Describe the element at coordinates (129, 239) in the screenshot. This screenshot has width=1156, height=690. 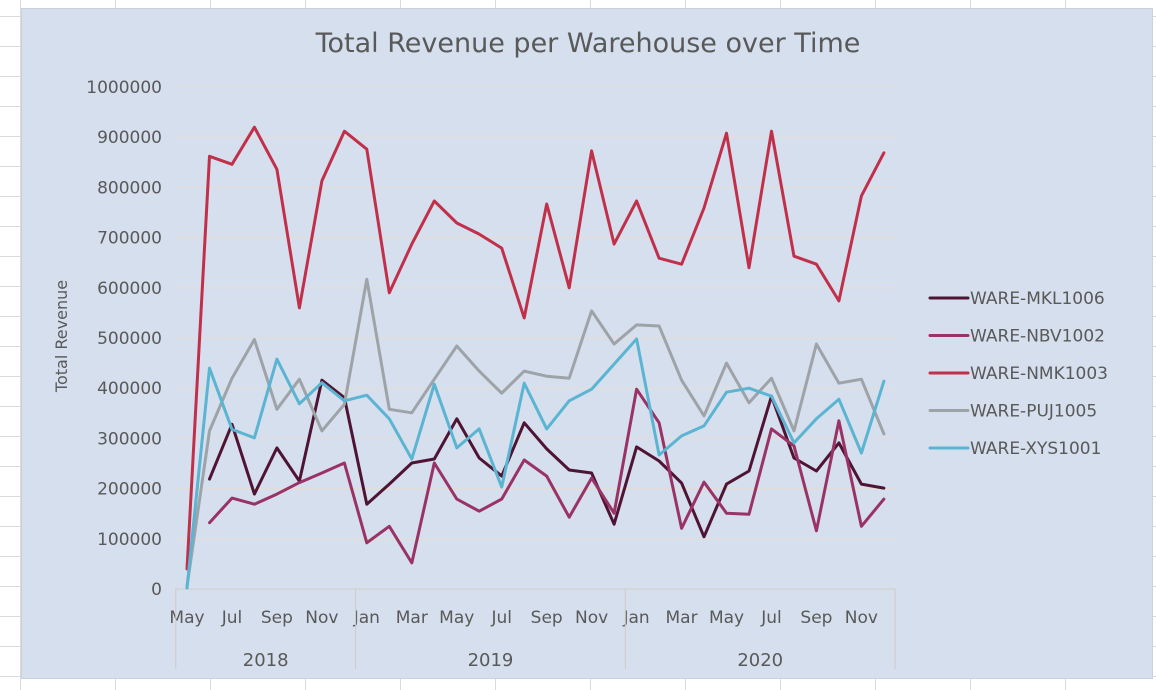
I see `y-tick-label: 700000` at that location.